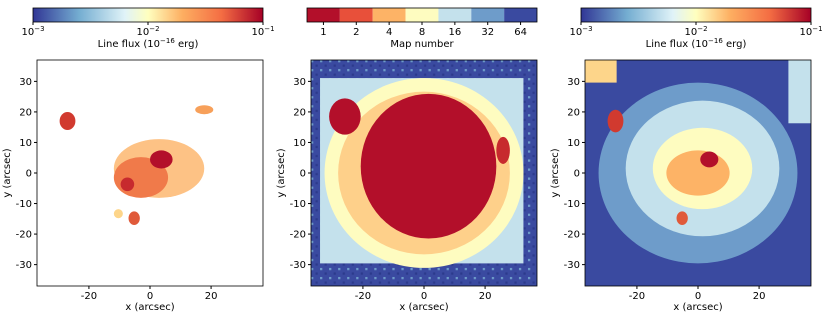 This screenshot has width=830, height=316. Describe the element at coordinates (520, 32) in the screenshot. I see `colorbar-tick-label: 64` at that location.